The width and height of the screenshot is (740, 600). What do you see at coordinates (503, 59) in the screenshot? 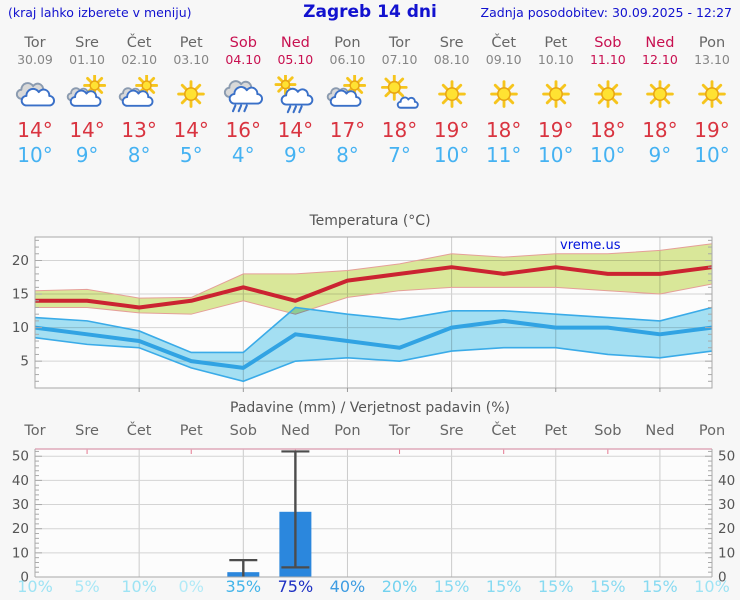
I see `day-date-label: 09.10` at bounding box center [503, 59].